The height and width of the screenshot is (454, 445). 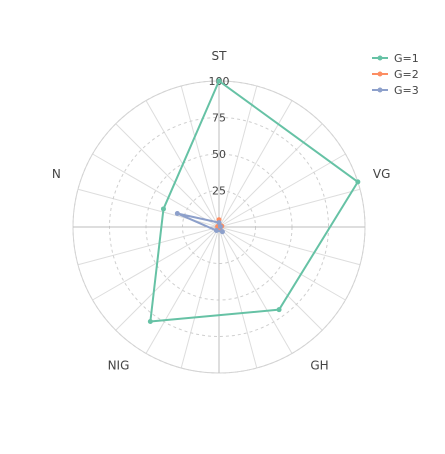 I want to click on legend-item: G=3, so click(x=395, y=90).